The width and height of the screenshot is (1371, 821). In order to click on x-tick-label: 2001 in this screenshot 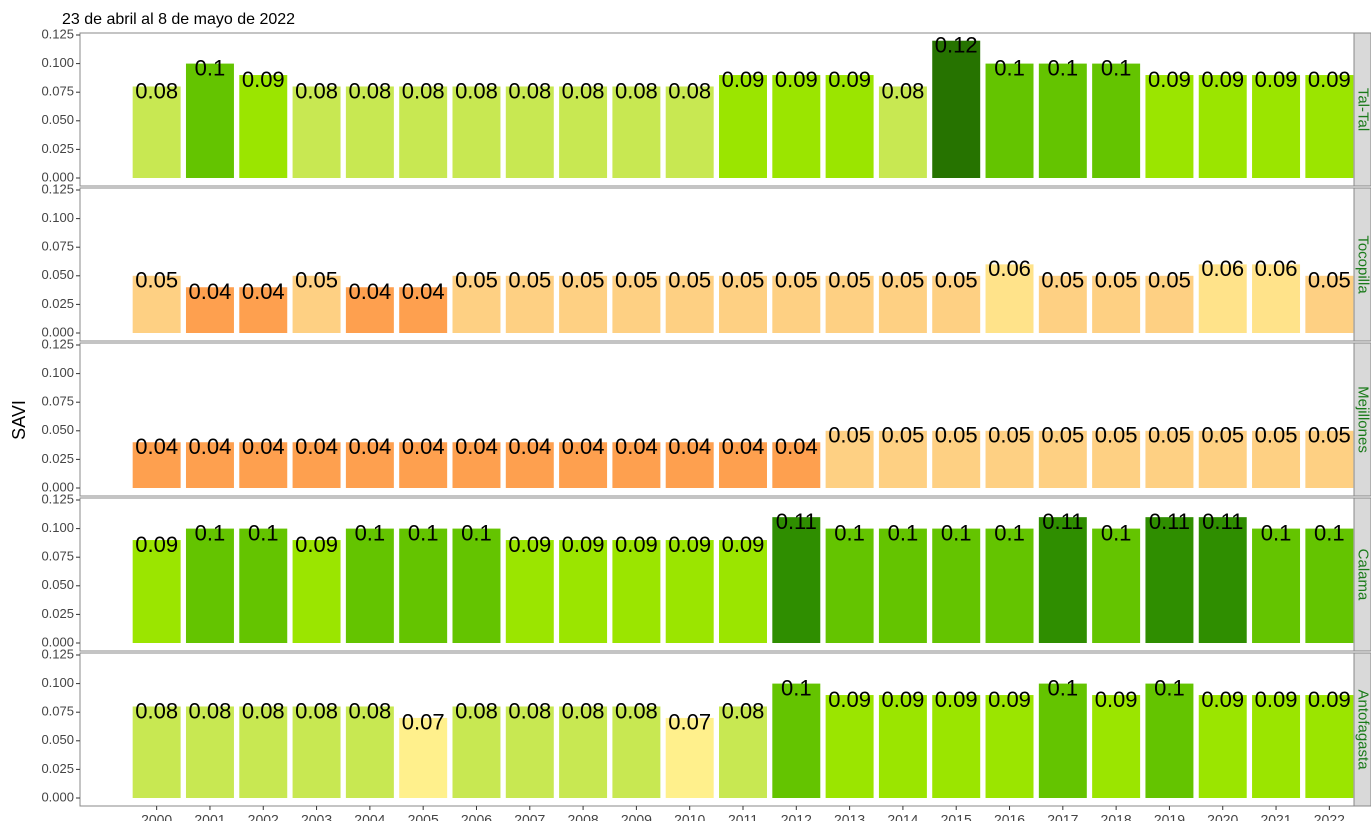, I will do `click(209, 816)`.